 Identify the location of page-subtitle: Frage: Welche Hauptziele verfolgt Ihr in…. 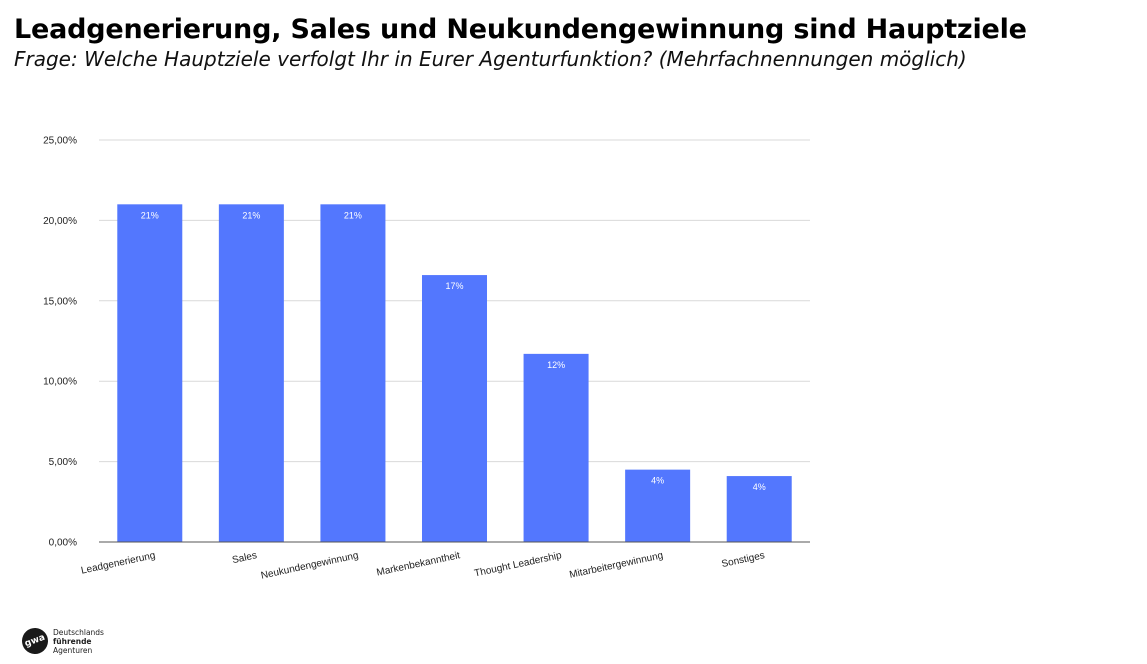
(490, 59).